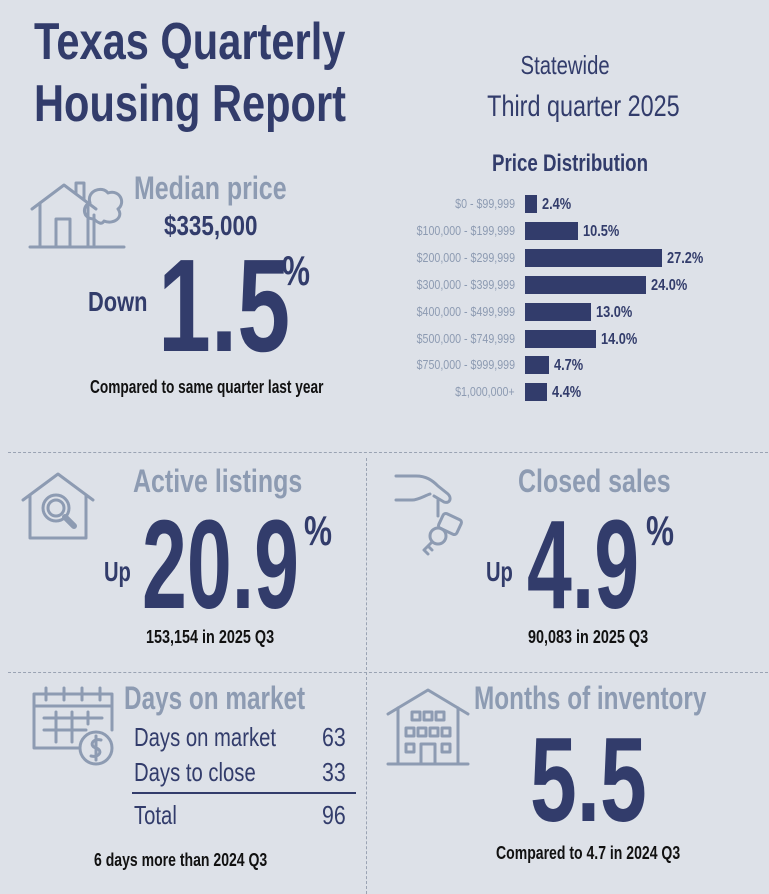 The height and width of the screenshot is (894, 769). What do you see at coordinates (583, 564) in the screenshot?
I see `closed-sales-change: 4.9` at bounding box center [583, 564].